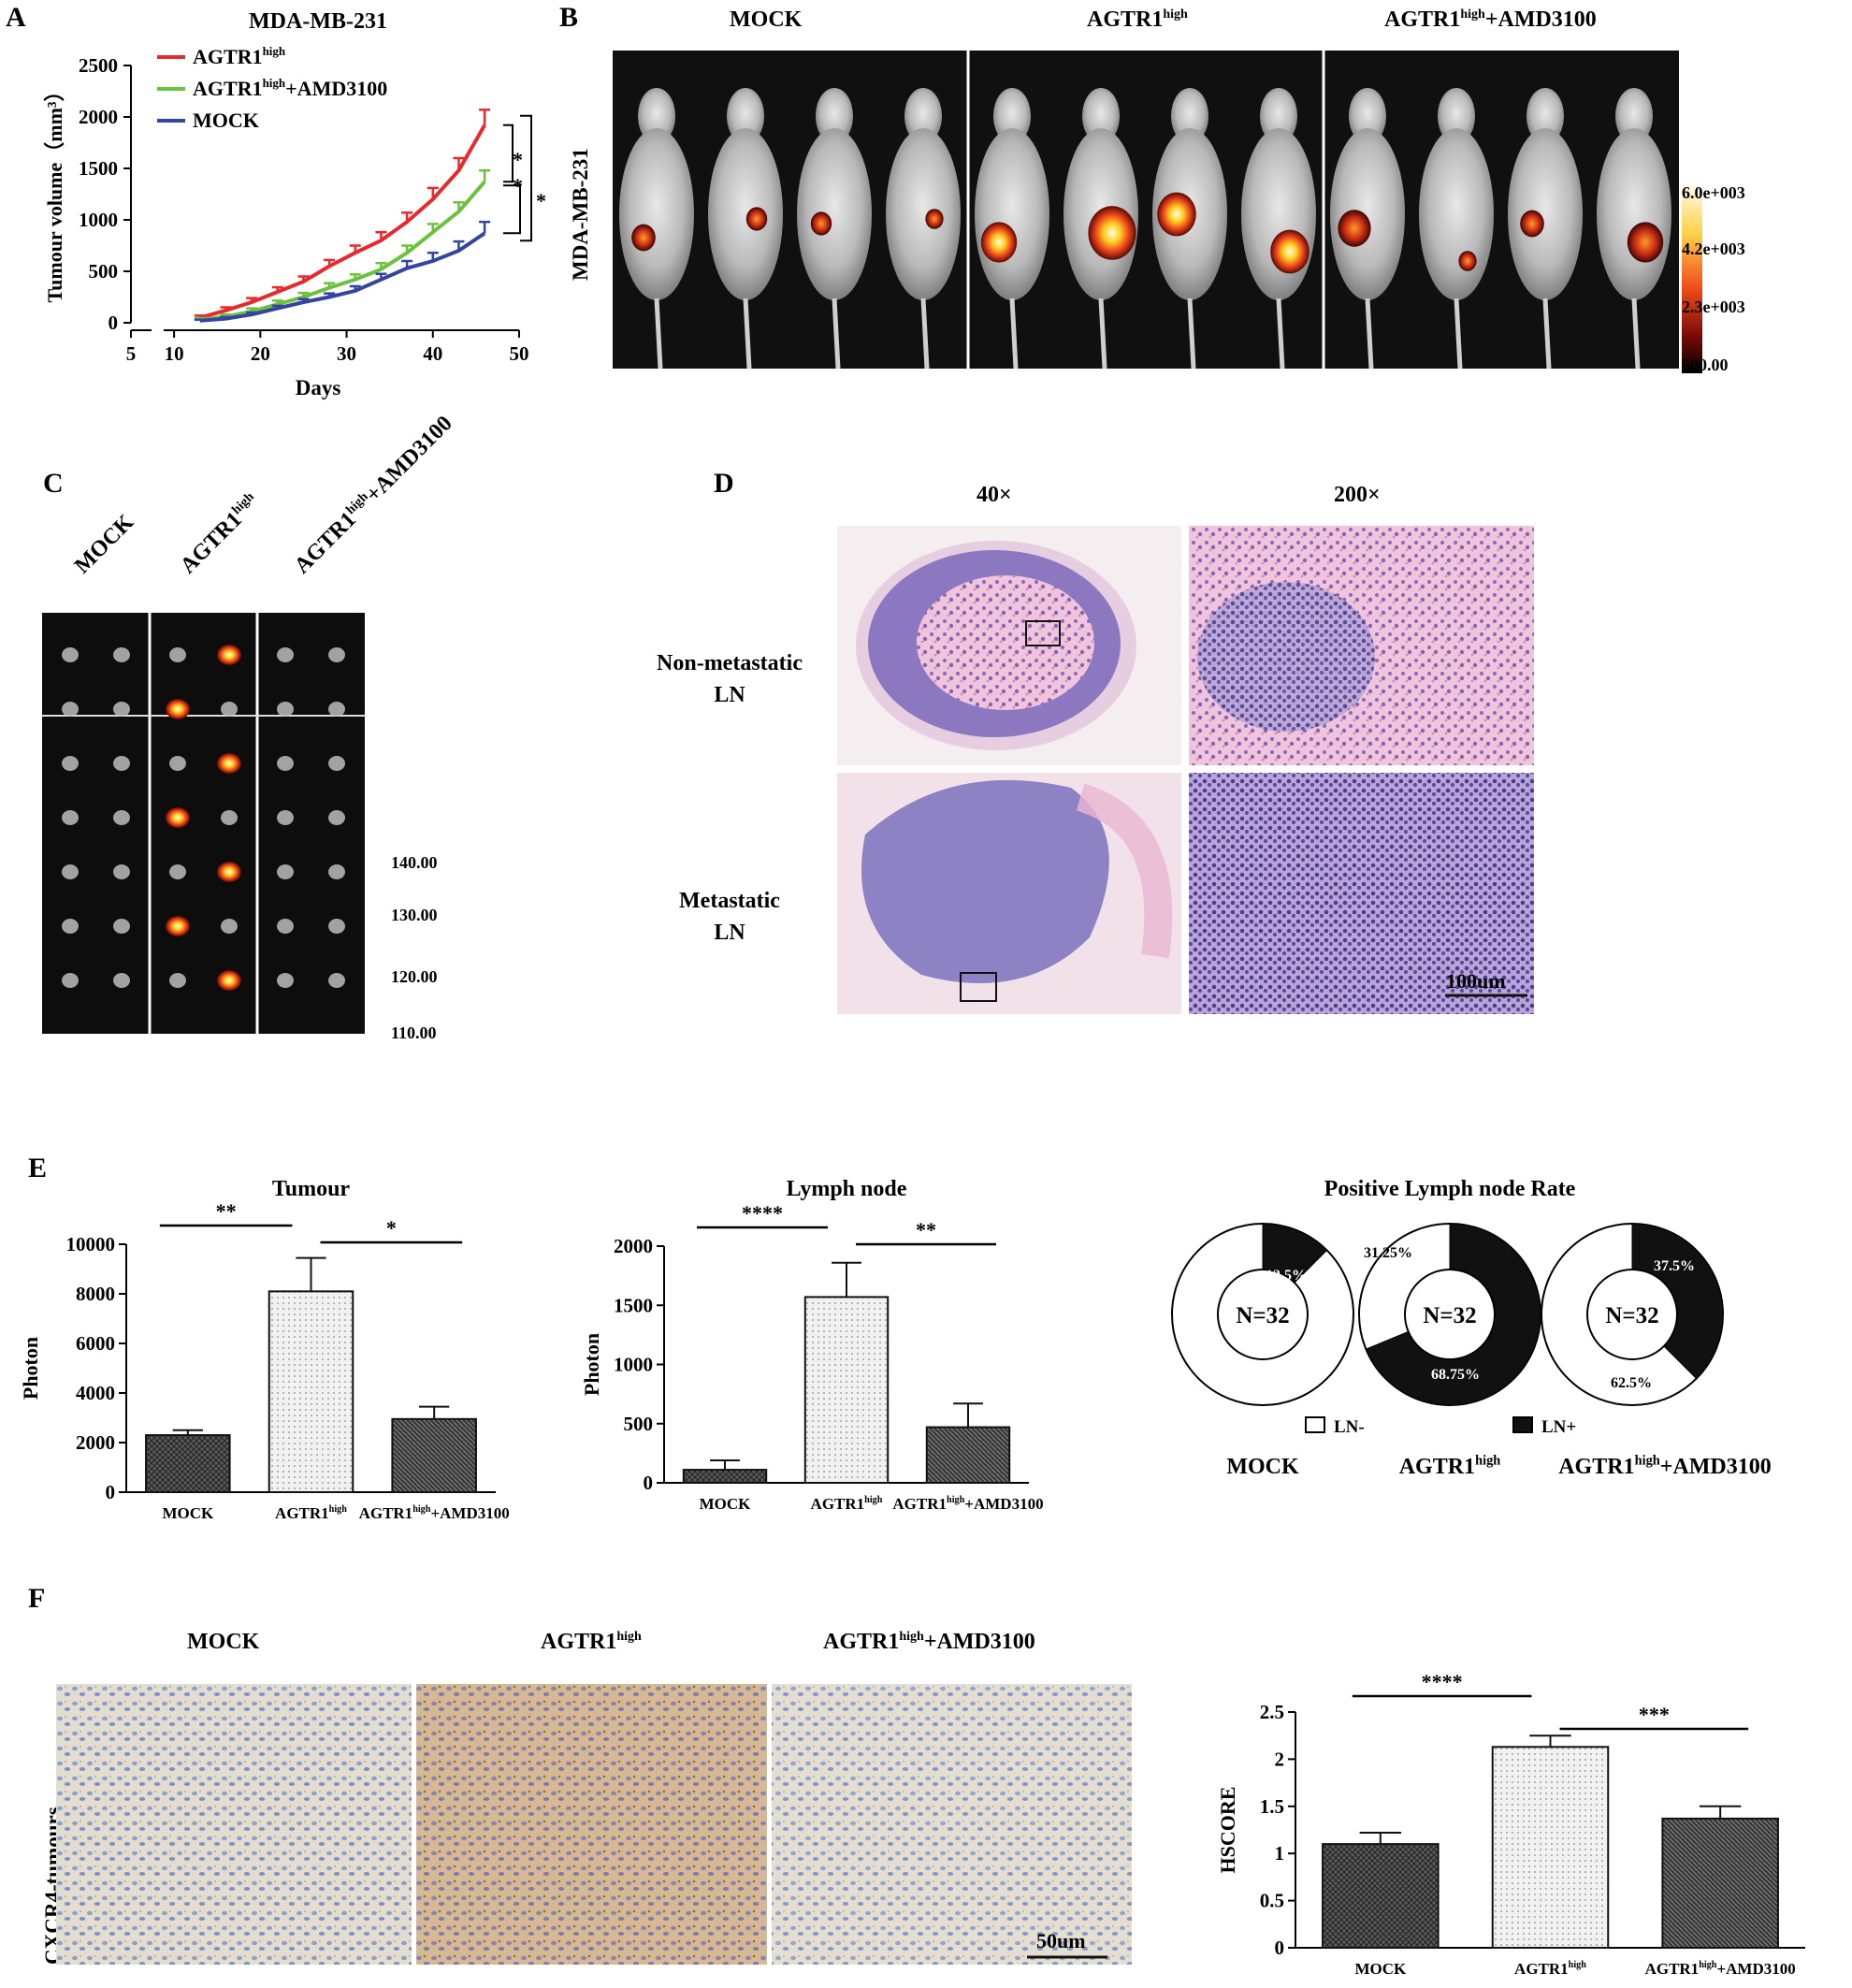  I want to click on significance-mark: *, so click(391, 1228).